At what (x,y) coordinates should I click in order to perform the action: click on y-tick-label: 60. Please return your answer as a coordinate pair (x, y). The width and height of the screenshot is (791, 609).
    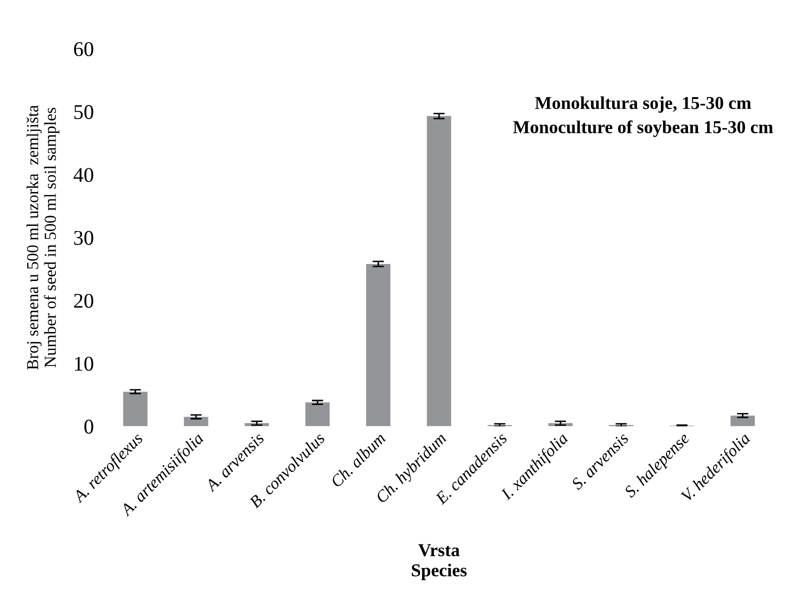
    Looking at the image, I should click on (84, 49).